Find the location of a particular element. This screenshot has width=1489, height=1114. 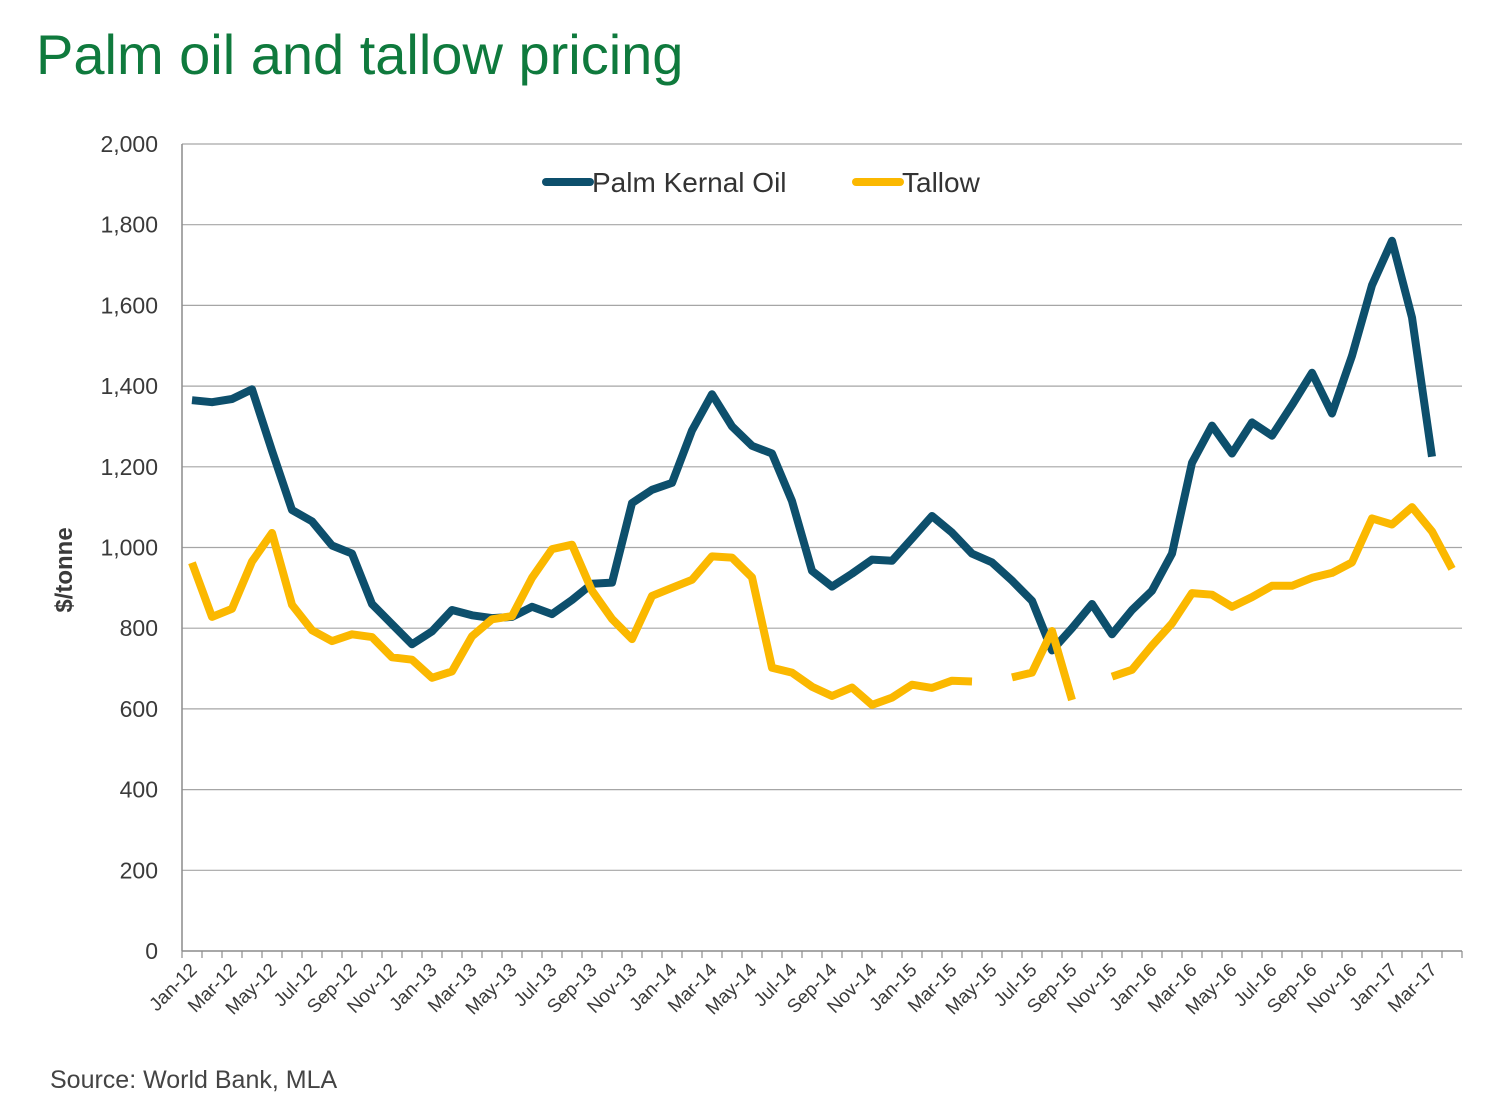

y-tick-label: 1,400 is located at coordinates (129, 386).